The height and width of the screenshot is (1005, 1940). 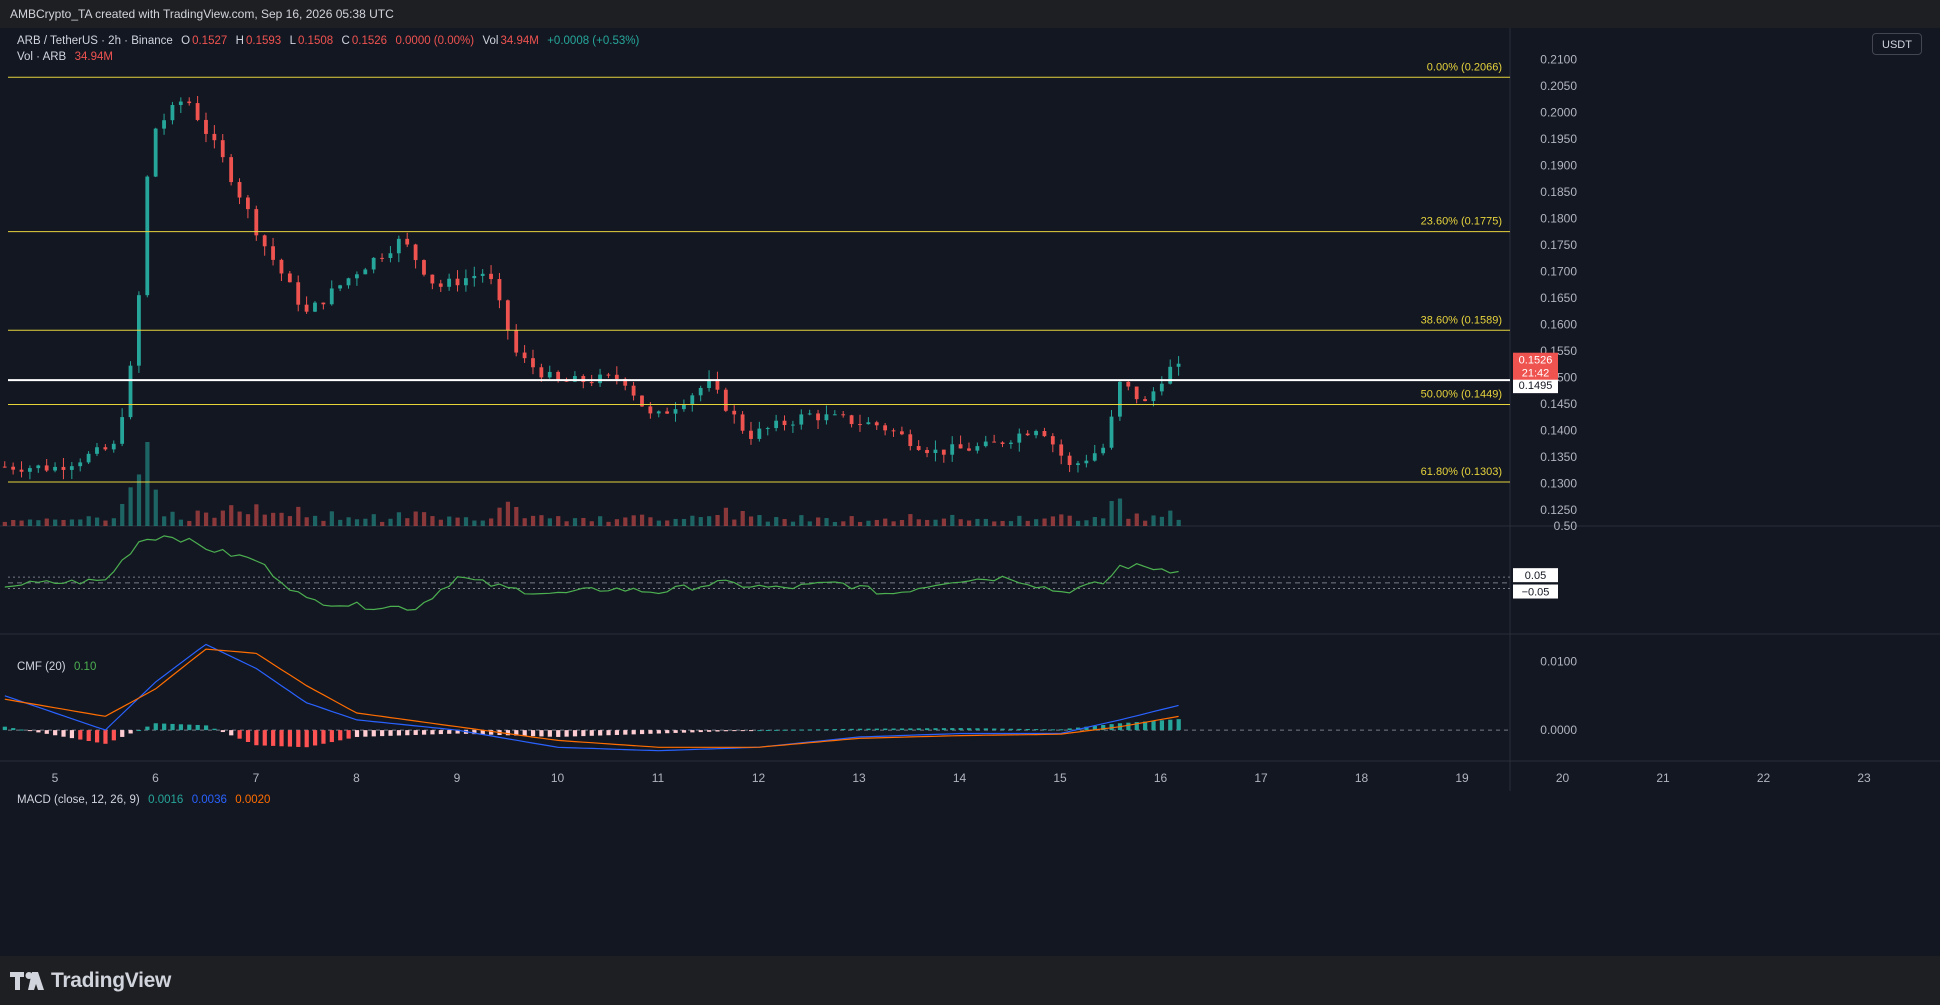 I want to click on price-tick-label: 0.1450, so click(x=1558, y=404).